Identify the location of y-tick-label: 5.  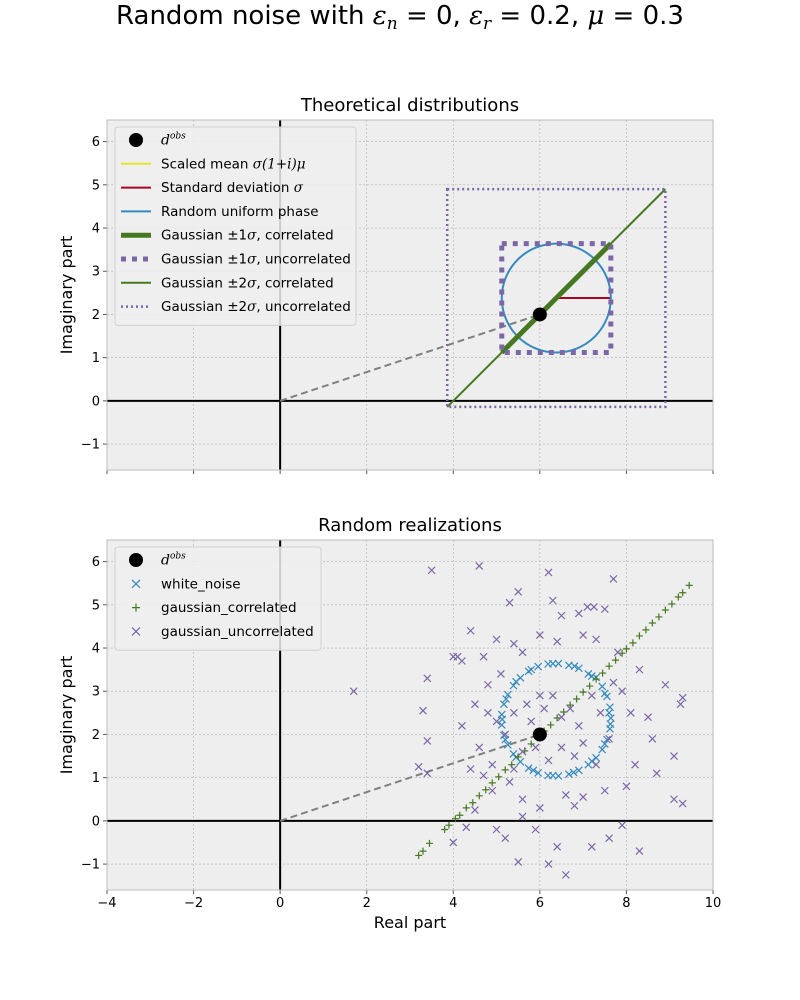
(96, 605).